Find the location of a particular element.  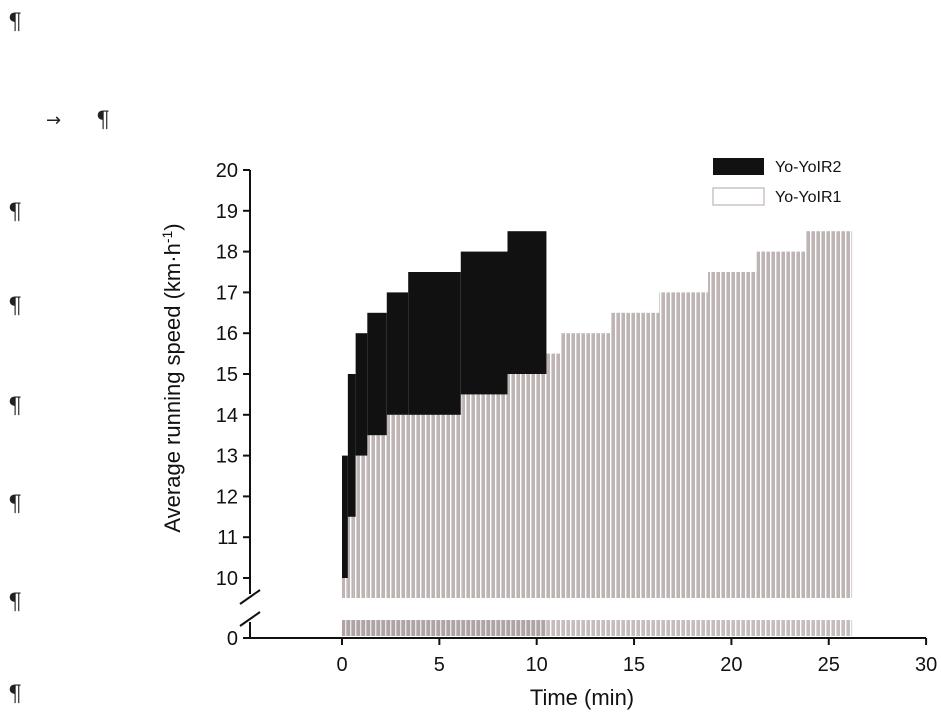

x-tick-label: 10 is located at coordinates (537, 665).